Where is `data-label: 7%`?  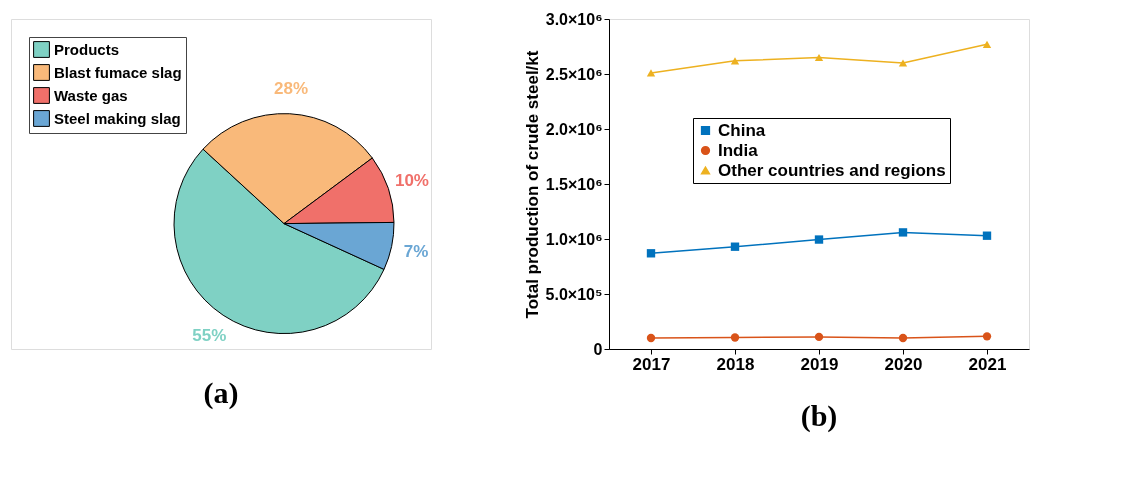 data-label: 7% is located at coordinates (416, 251).